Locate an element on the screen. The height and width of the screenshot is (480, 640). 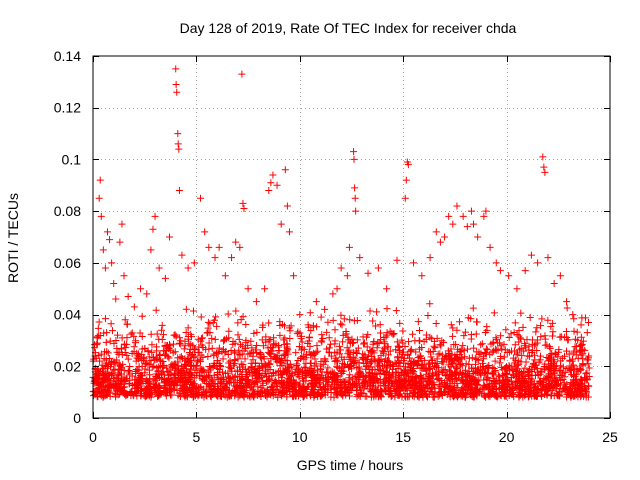
y-tick-label: 0.12 is located at coordinates (67, 108).